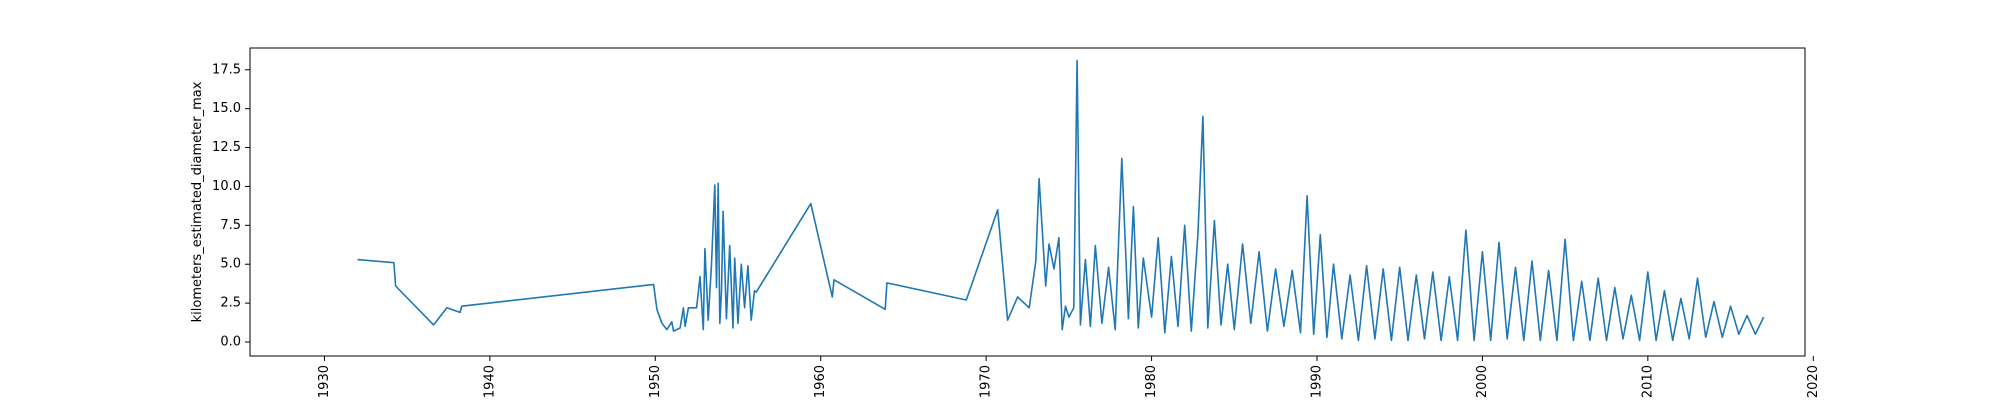 The width and height of the screenshot is (2000, 400). I want to click on x-tick-label: 1940, so click(489, 381).